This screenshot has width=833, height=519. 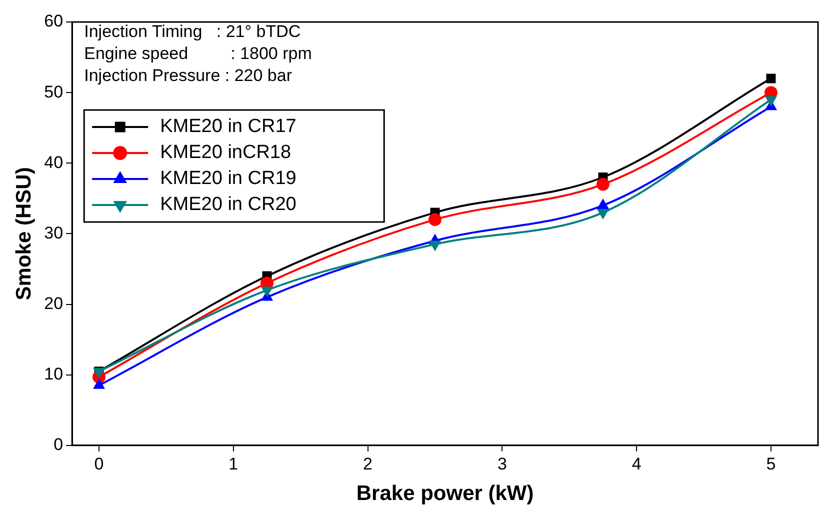 What do you see at coordinates (228, 127) in the screenshot?
I see `legend-label: KME20 in CR17` at bounding box center [228, 127].